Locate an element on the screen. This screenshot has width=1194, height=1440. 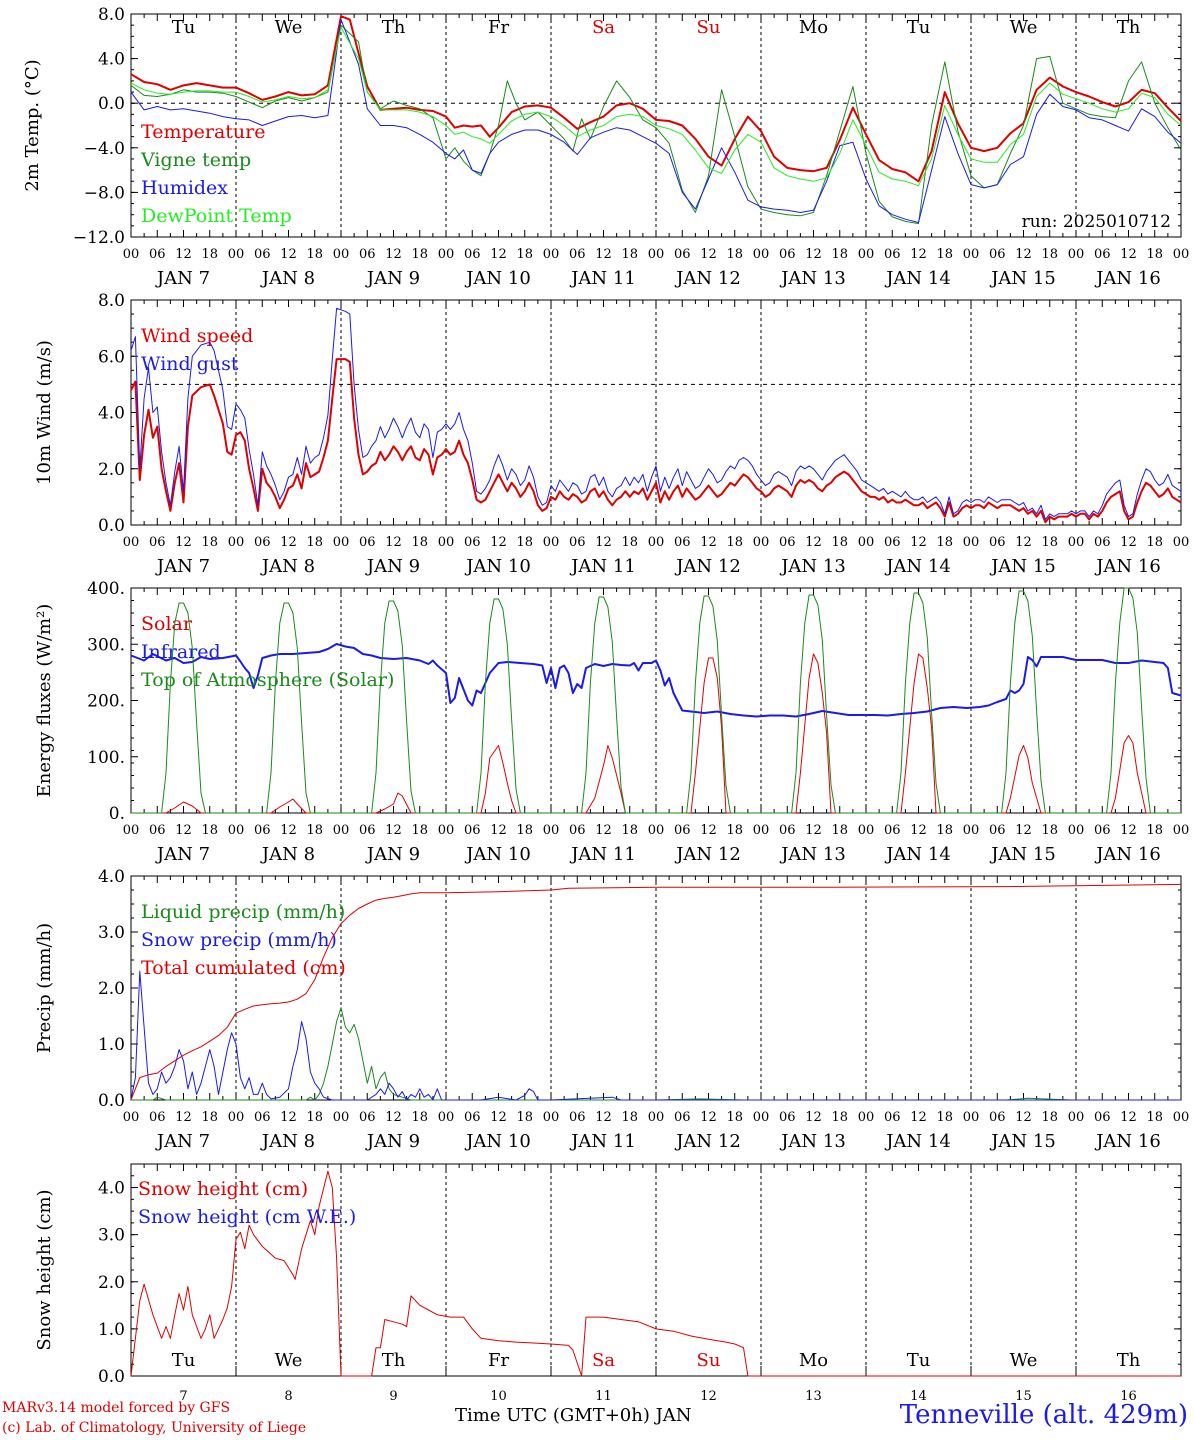
day-label: Fr is located at coordinates (498, 1360).